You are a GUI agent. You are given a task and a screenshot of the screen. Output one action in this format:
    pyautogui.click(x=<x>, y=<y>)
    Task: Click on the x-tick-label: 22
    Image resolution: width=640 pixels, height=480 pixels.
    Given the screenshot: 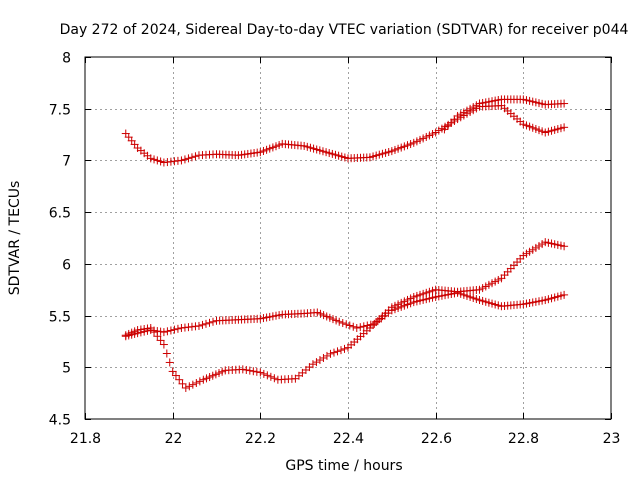 What is the action you would take?
    pyautogui.click(x=174, y=439)
    